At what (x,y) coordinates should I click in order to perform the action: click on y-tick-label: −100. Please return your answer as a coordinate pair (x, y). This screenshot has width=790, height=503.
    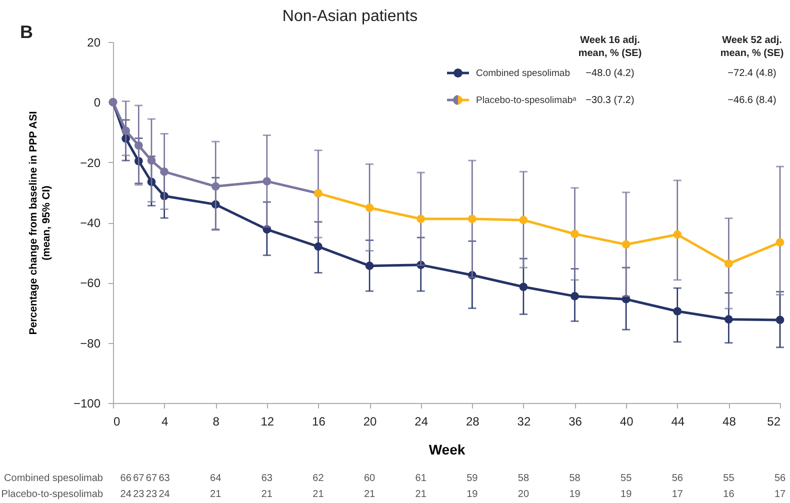
    Looking at the image, I should click on (87, 403).